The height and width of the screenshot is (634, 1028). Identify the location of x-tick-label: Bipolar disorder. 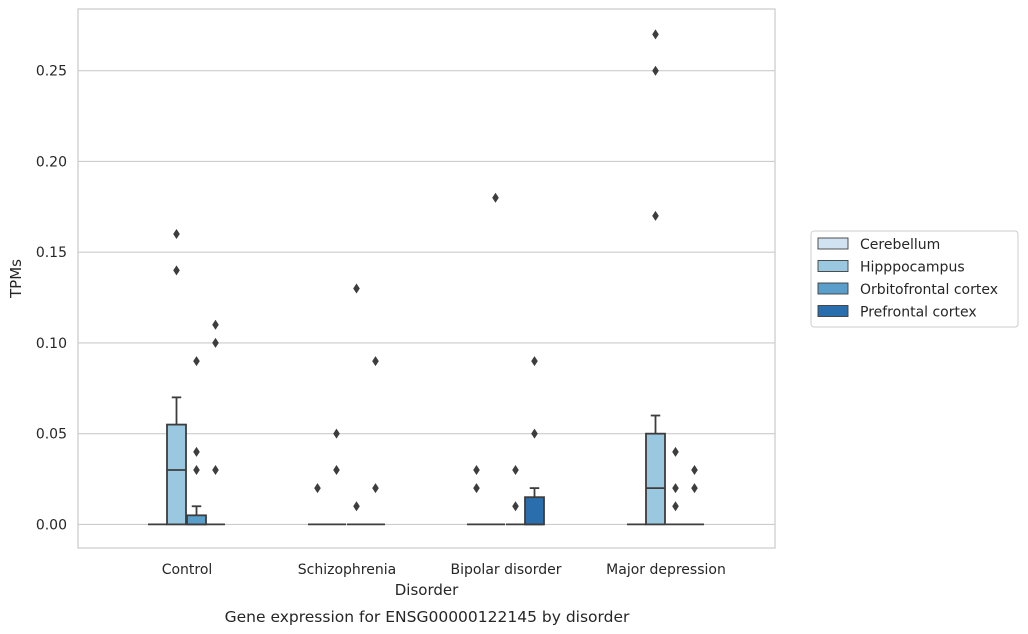
(505, 570).